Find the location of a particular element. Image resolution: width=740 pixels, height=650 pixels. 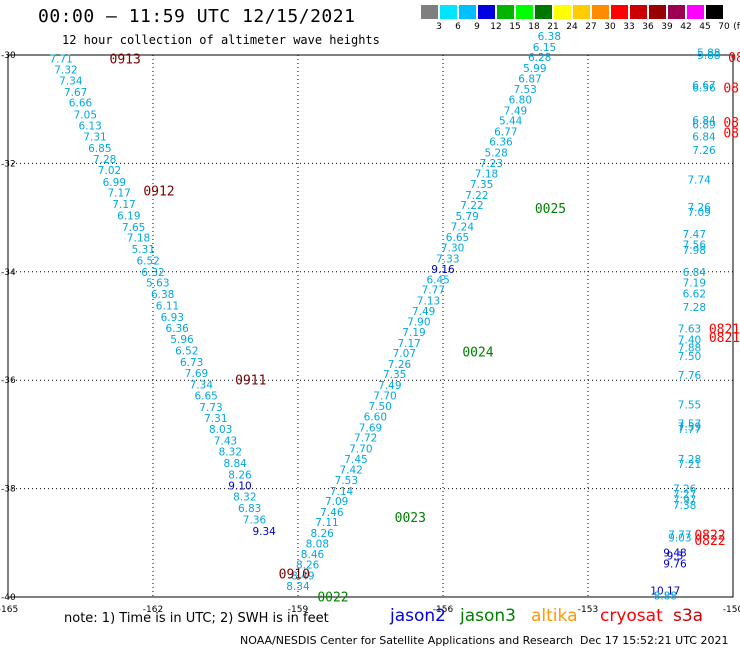

wave-height-value: 7.45 is located at coordinates (355, 460).